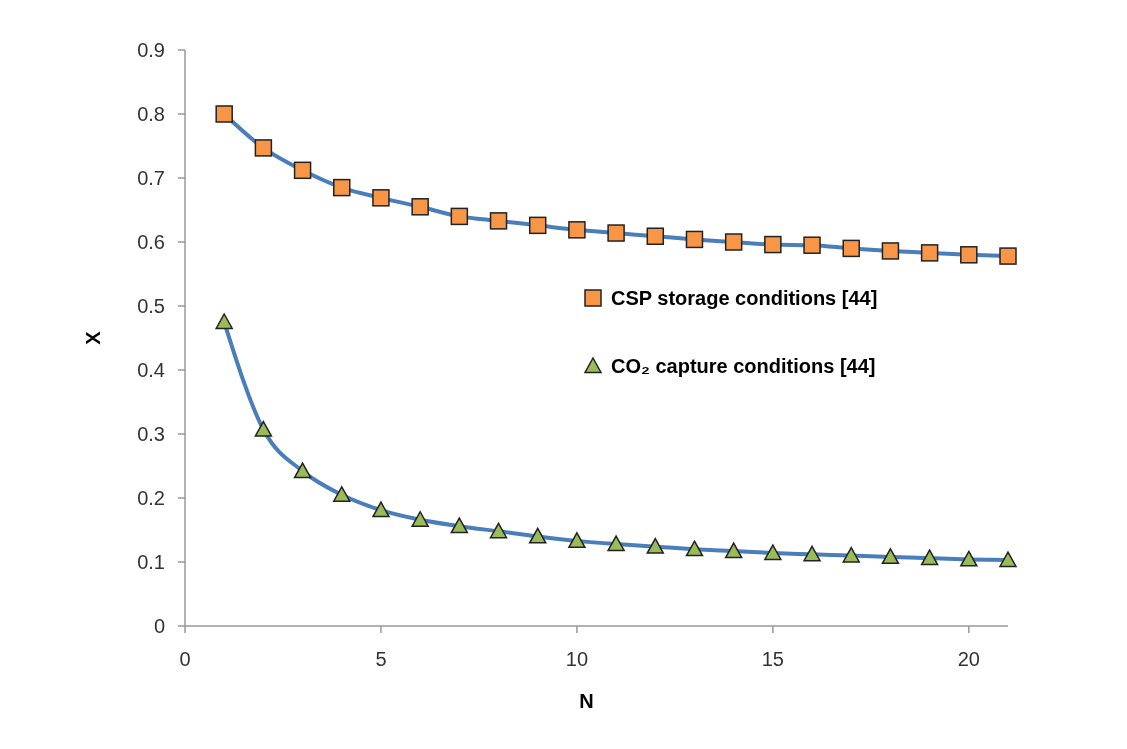 The image size is (1127, 749). What do you see at coordinates (743, 366) in the screenshot?
I see `legend-label: CO₂ capture conditions [44]` at bounding box center [743, 366].